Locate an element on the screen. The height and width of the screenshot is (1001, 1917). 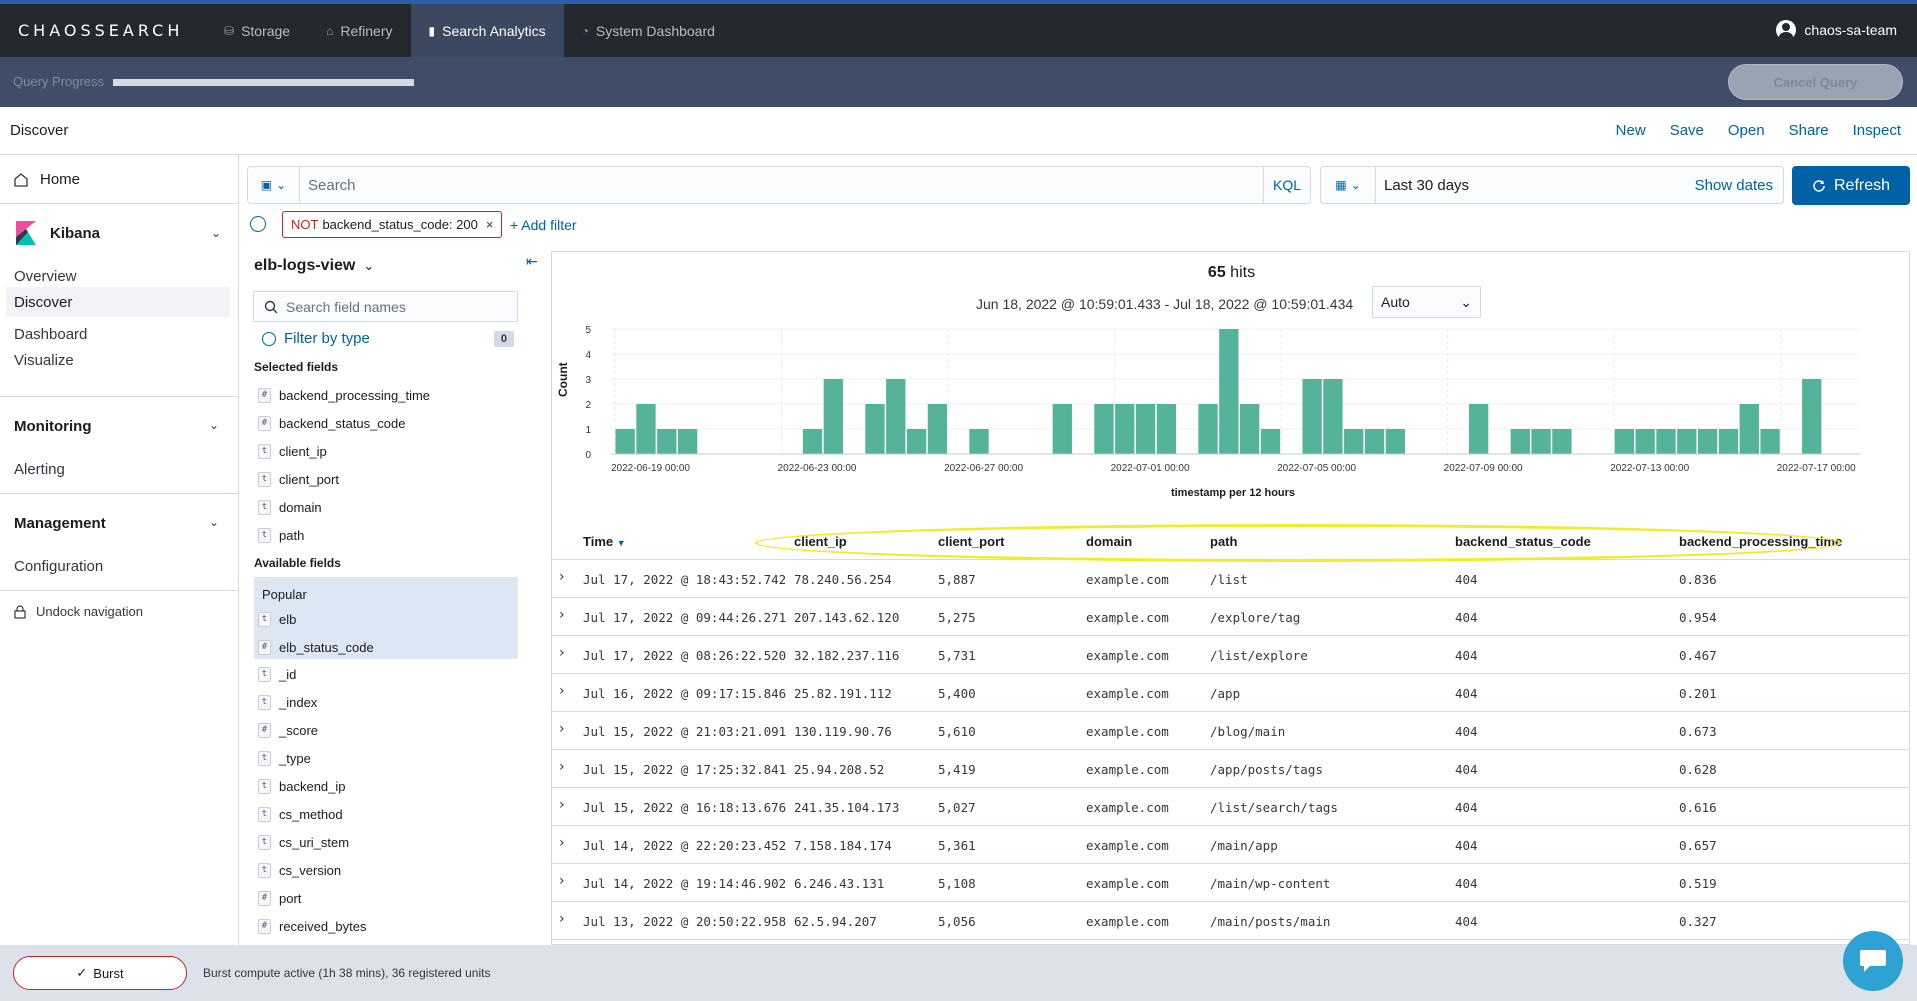
nav-dashboard: Dashboard is located at coordinates (51, 334).